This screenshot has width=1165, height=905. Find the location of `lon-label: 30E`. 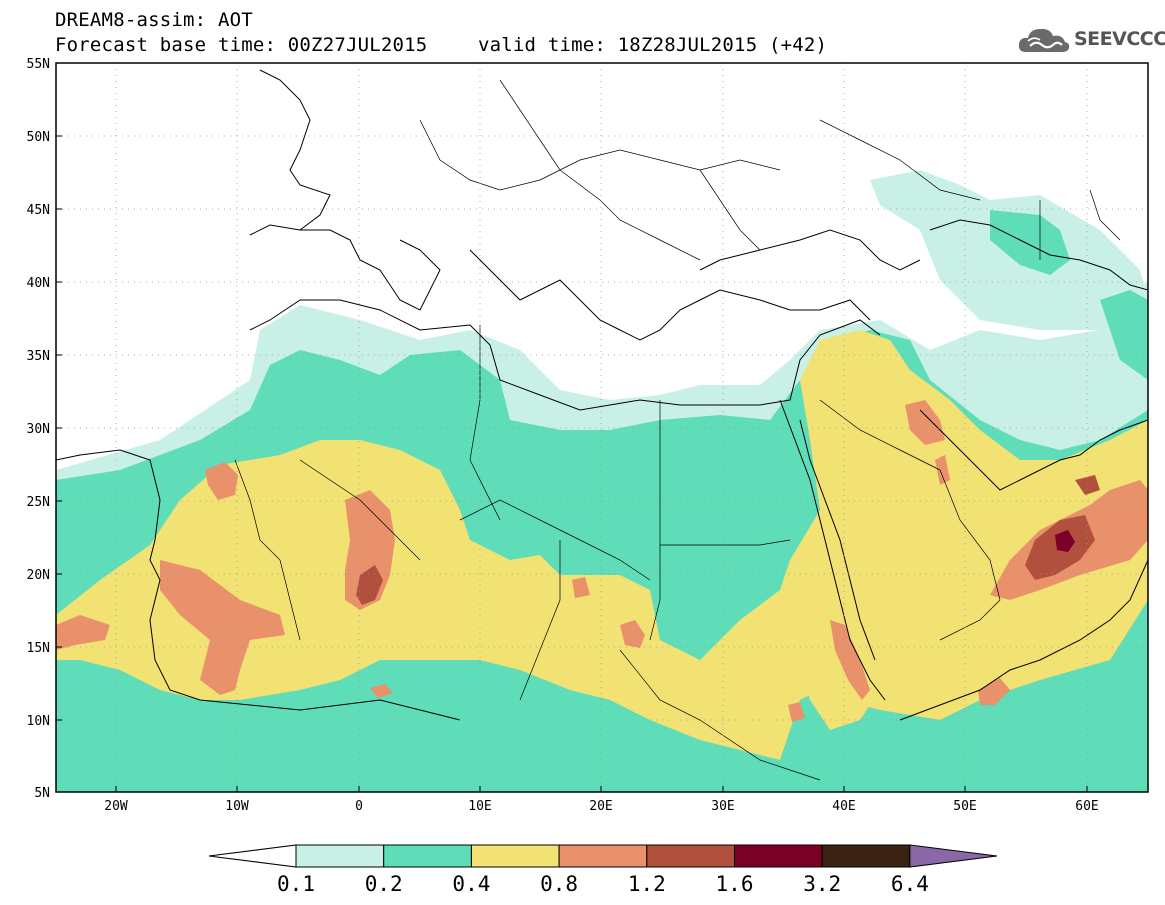

lon-label: 30E is located at coordinates (722, 806).